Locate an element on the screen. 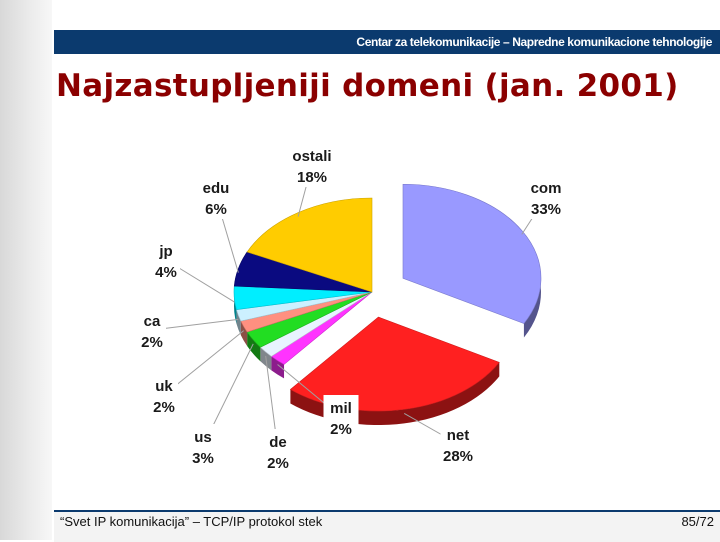  slice-name-de: de is located at coordinates (278, 442).